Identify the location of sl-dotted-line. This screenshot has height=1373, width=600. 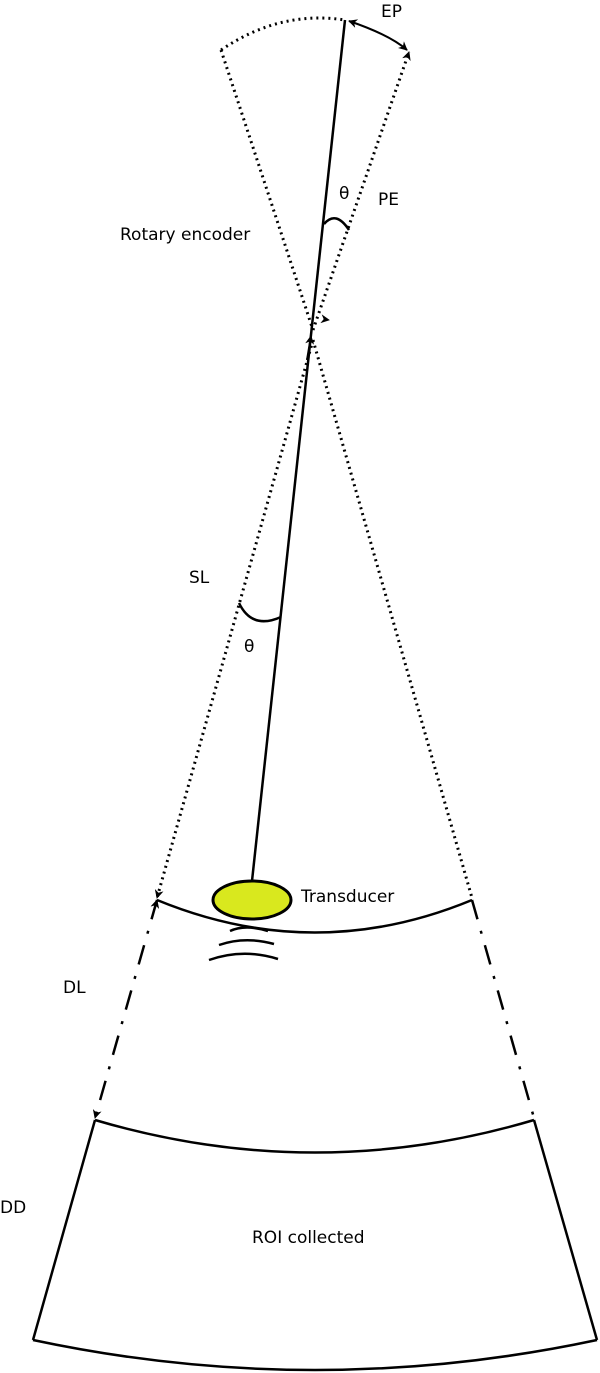
(234, 619).